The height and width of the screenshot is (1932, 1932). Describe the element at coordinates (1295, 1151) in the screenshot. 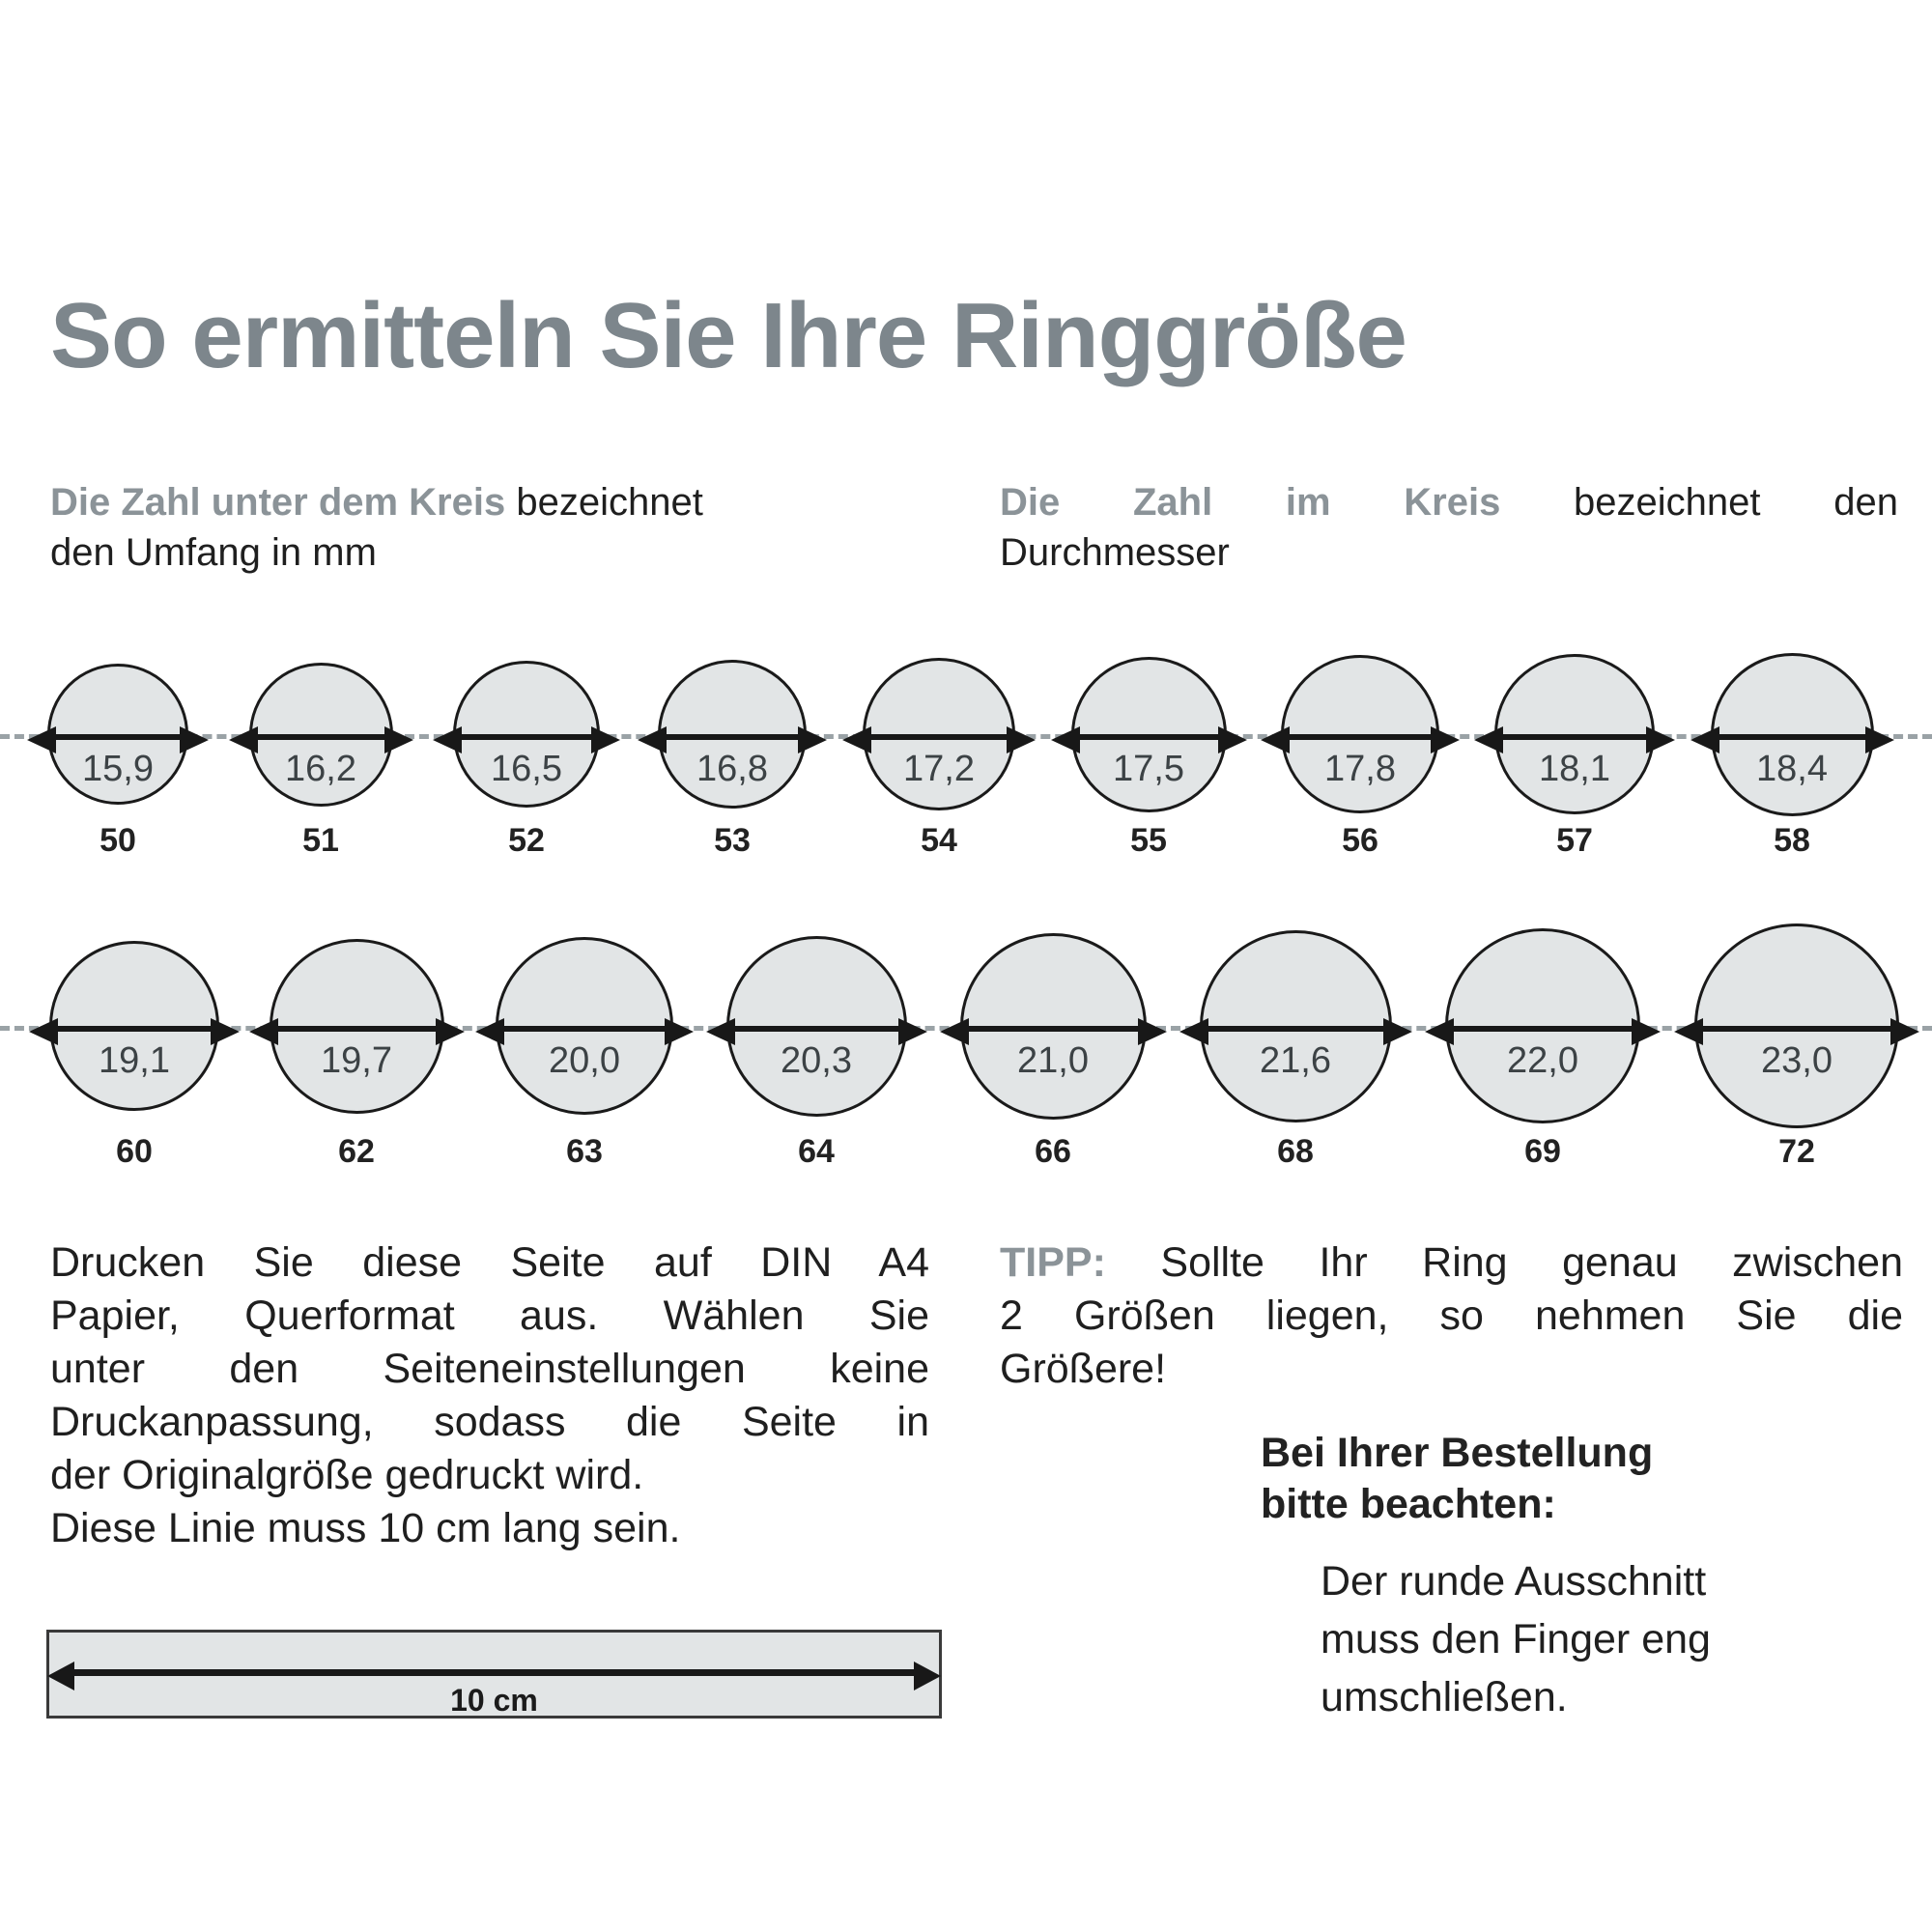

I see `ring-size-label: 68` at that location.